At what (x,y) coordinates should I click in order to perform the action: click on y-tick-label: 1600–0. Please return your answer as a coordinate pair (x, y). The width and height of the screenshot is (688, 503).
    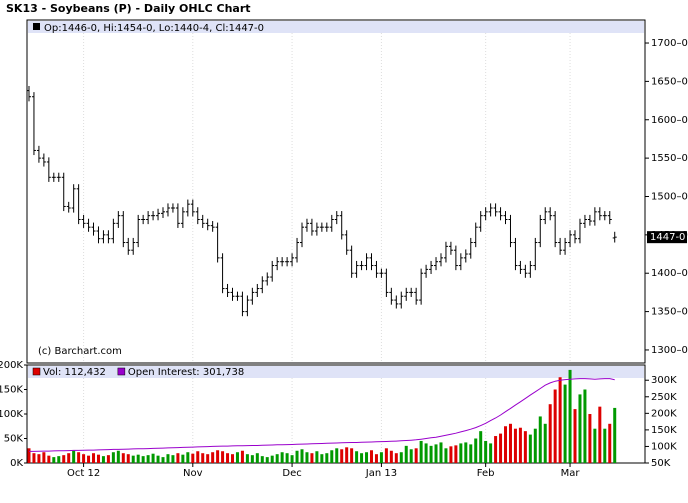
    Looking at the image, I should click on (669, 120).